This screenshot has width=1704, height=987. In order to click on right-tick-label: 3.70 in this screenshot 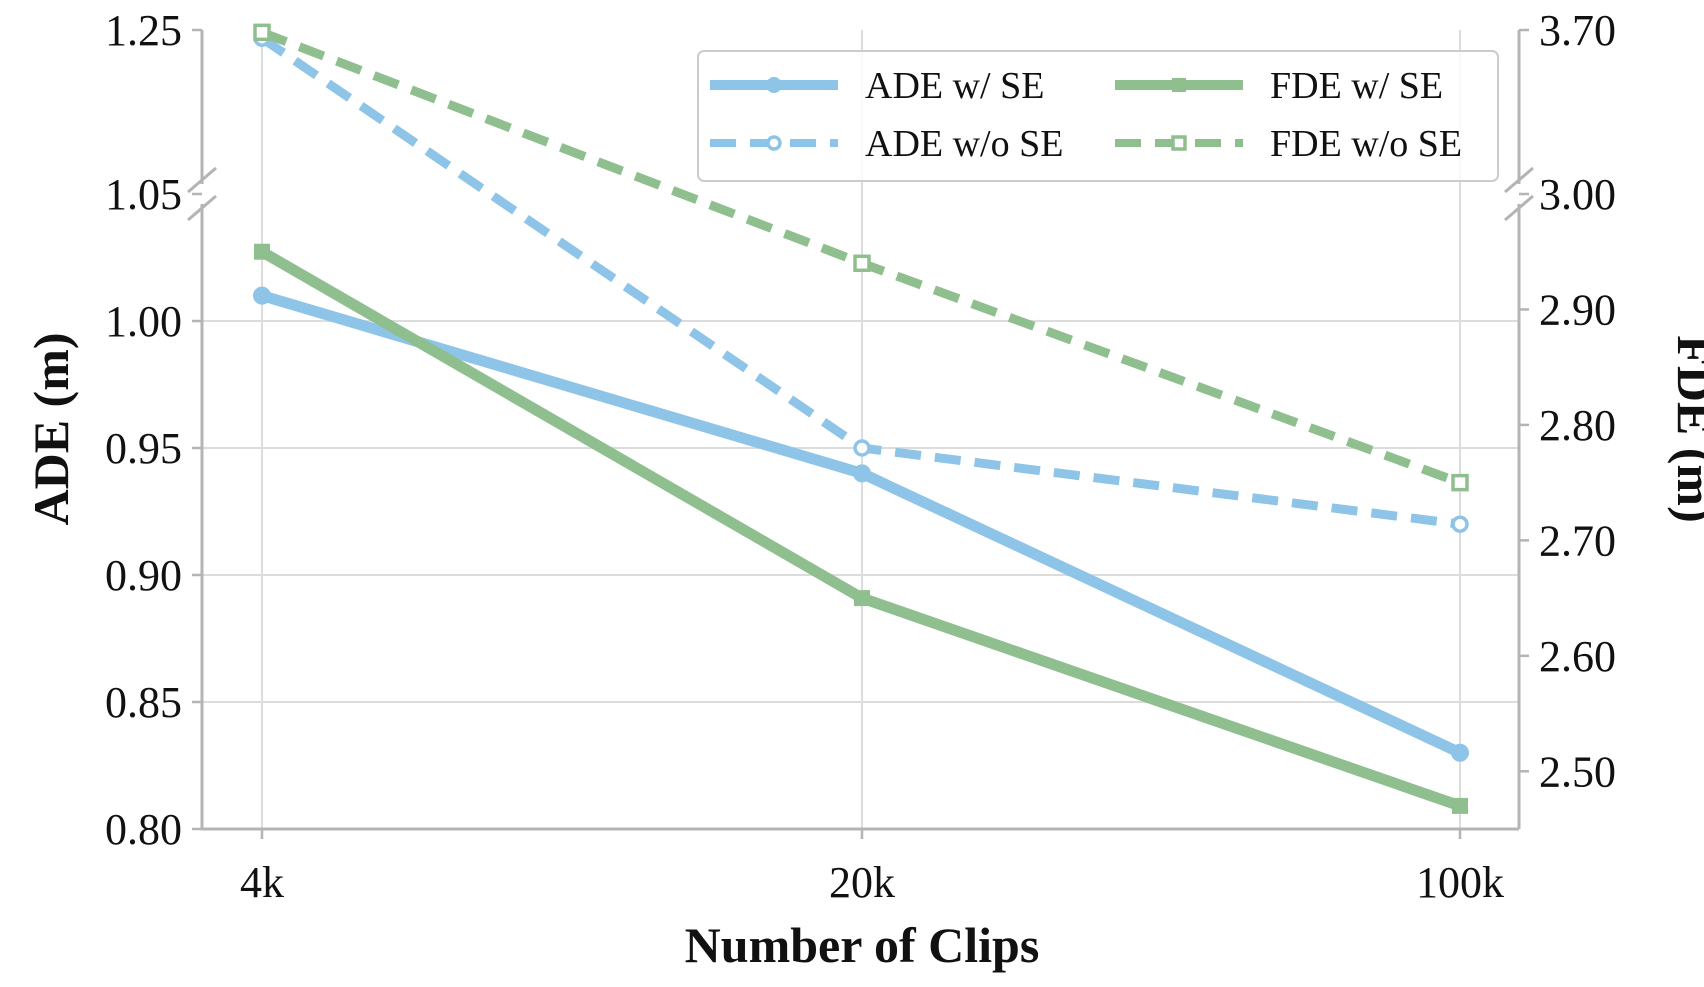, I will do `click(1577, 30)`.